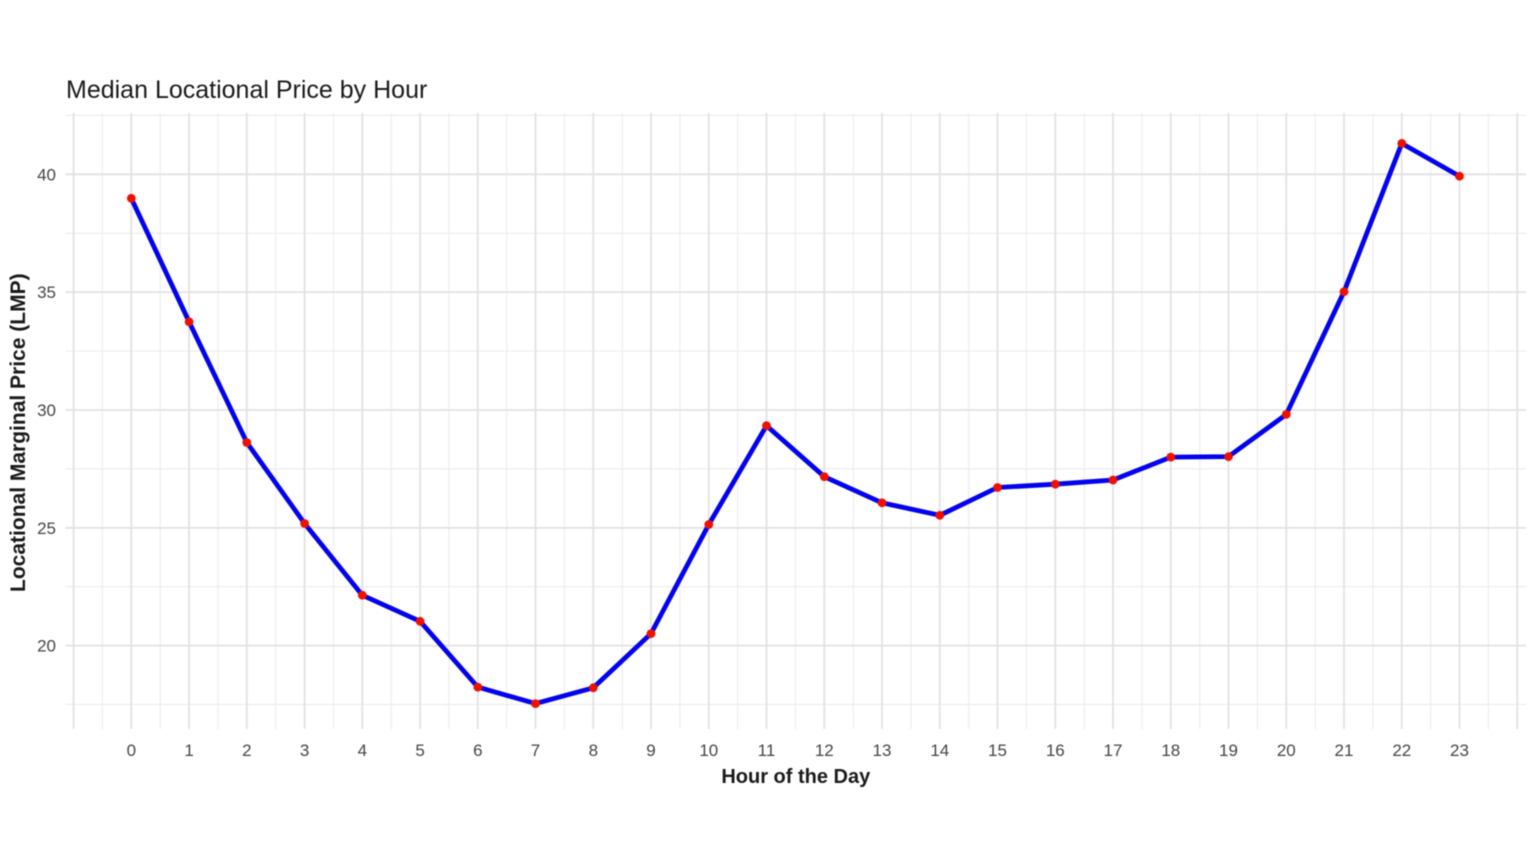  What do you see at coordinates (46, 410) in the screenshot?
I see `svg-text: 30` at bounding box center [46, 410].